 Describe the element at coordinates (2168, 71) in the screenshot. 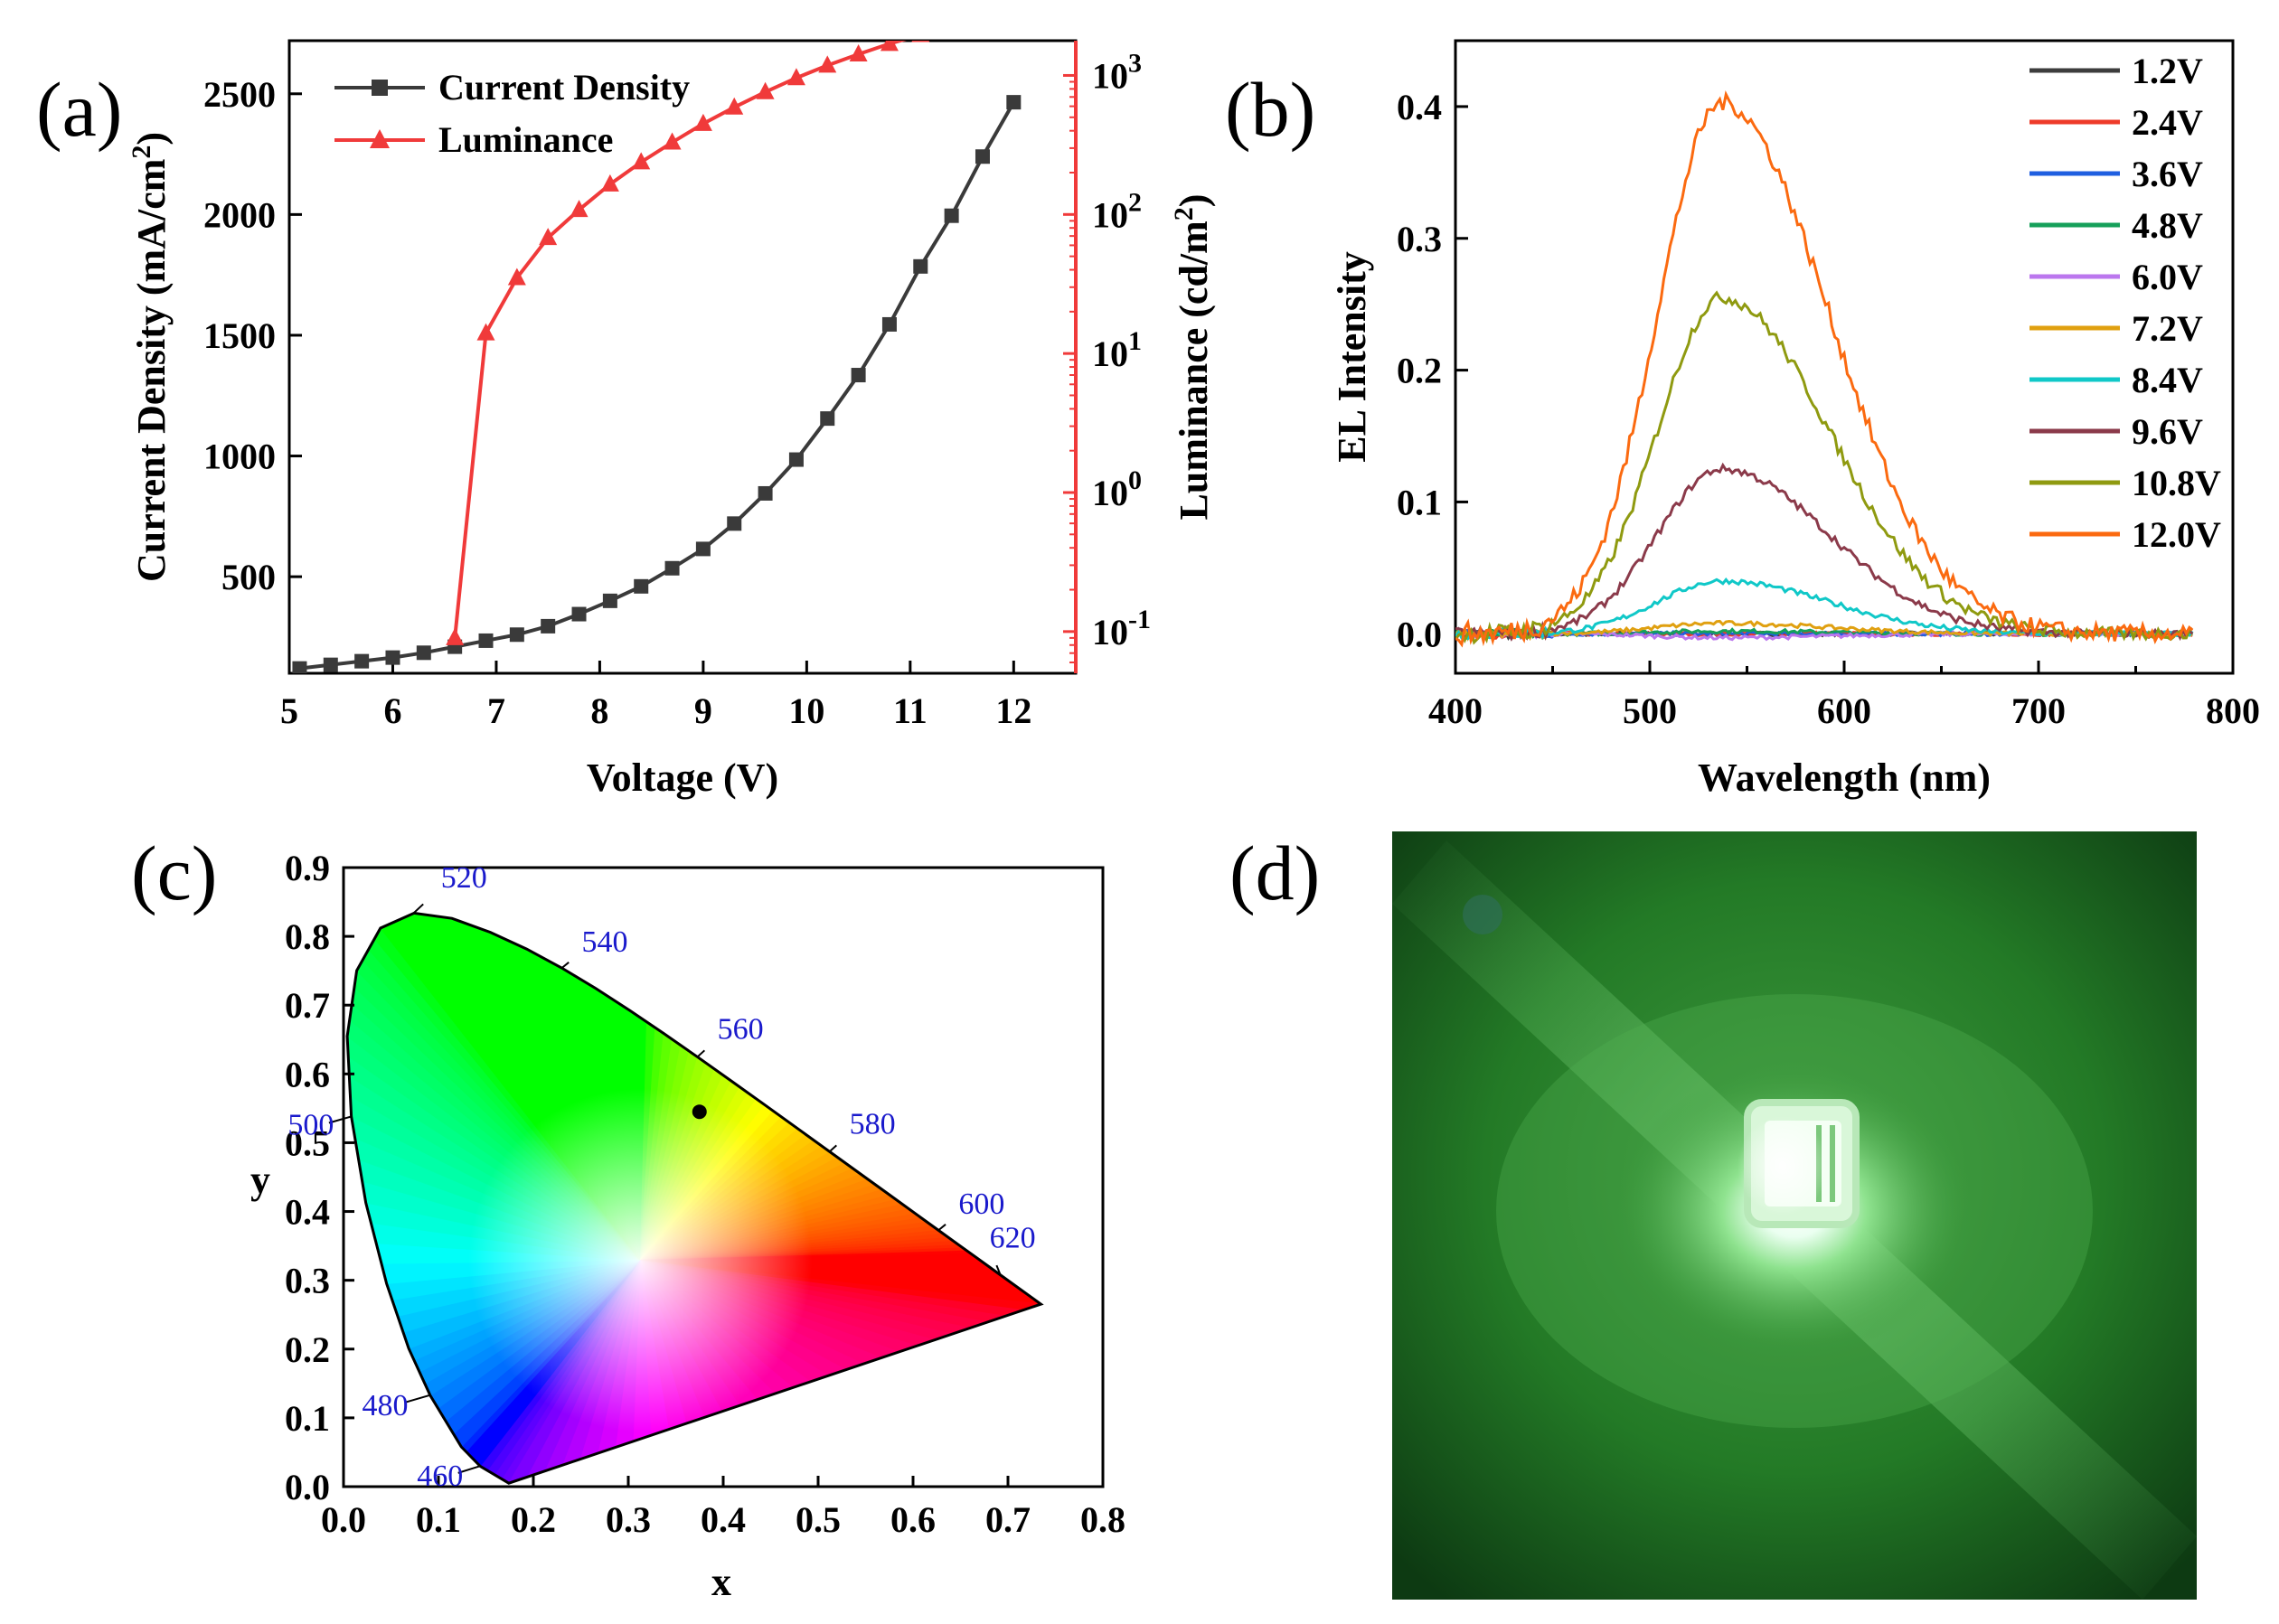

I see `legend-label-1-2v: 1.2V` at that location.